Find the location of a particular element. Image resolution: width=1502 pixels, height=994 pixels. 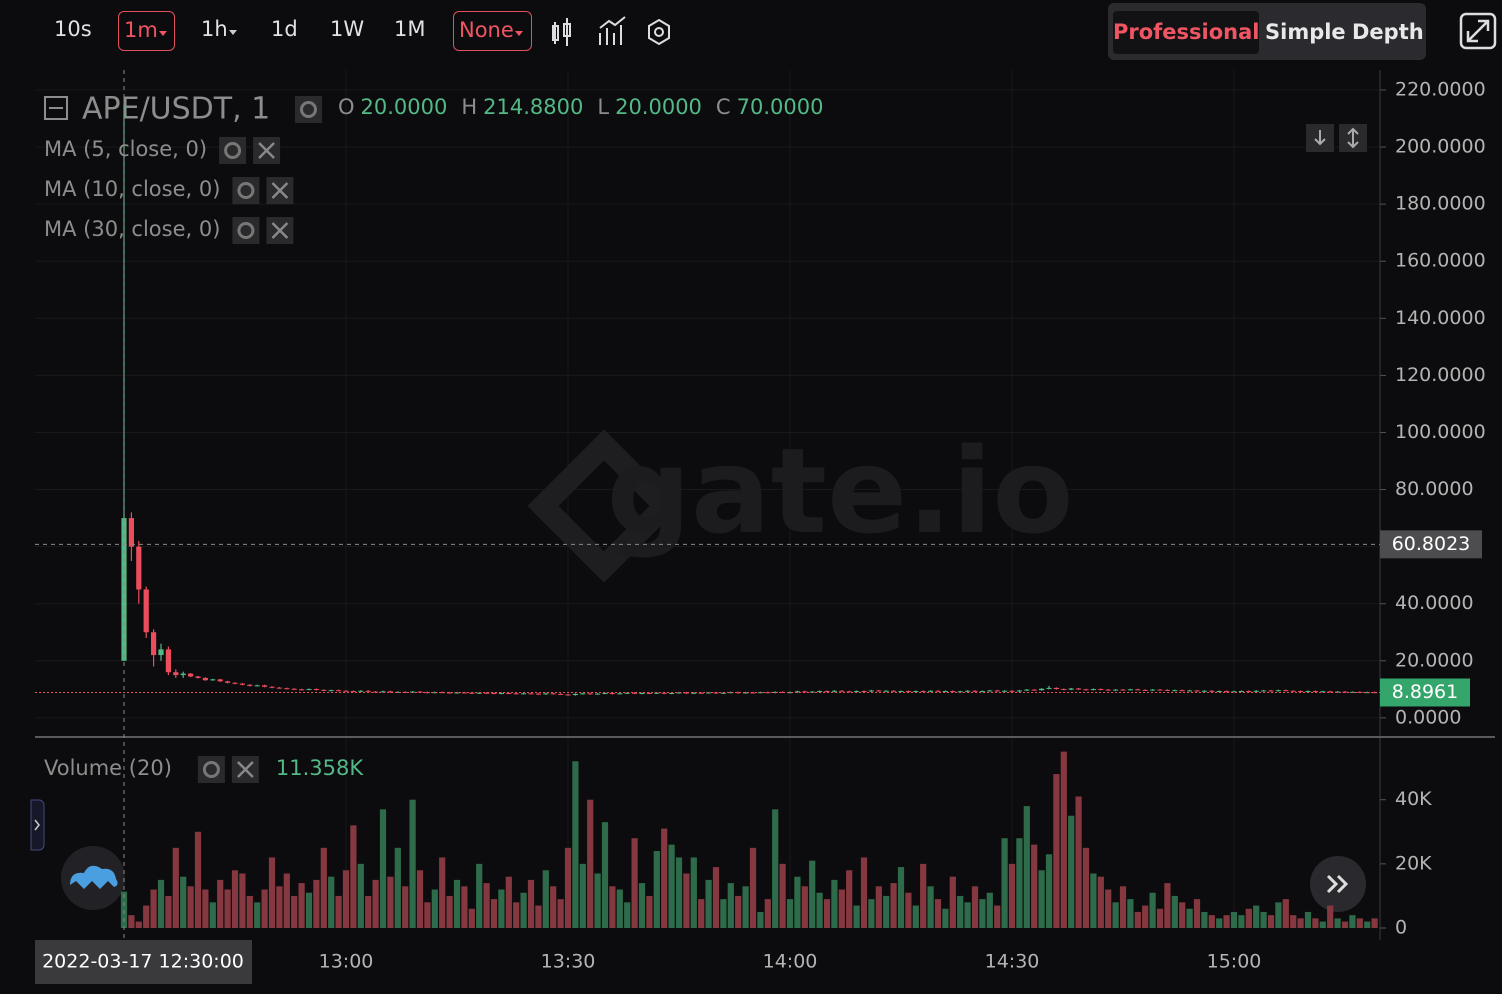

cloud-icon is located at coordinates (94, 877).